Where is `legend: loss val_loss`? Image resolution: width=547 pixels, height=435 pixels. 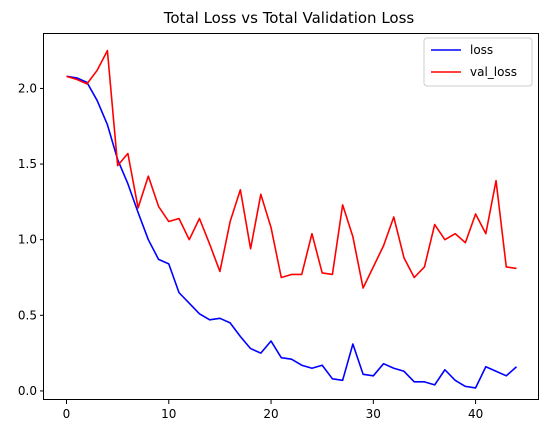
legend: loss val_loss is located at coordinates (478, 62).